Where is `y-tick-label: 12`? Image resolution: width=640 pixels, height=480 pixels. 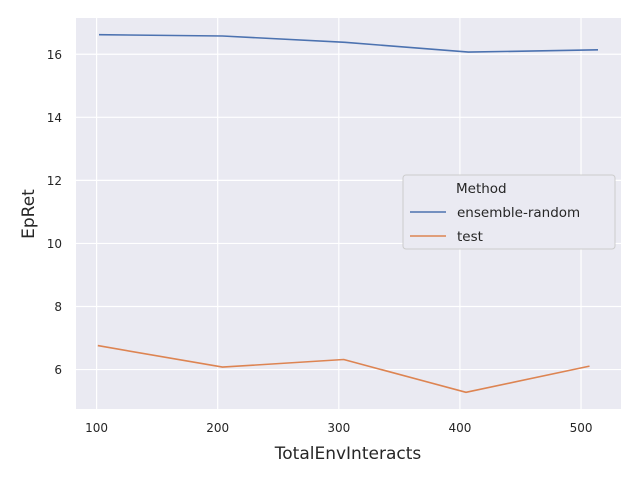
y-tick-label: 12 is located at coordinates (54, 181).